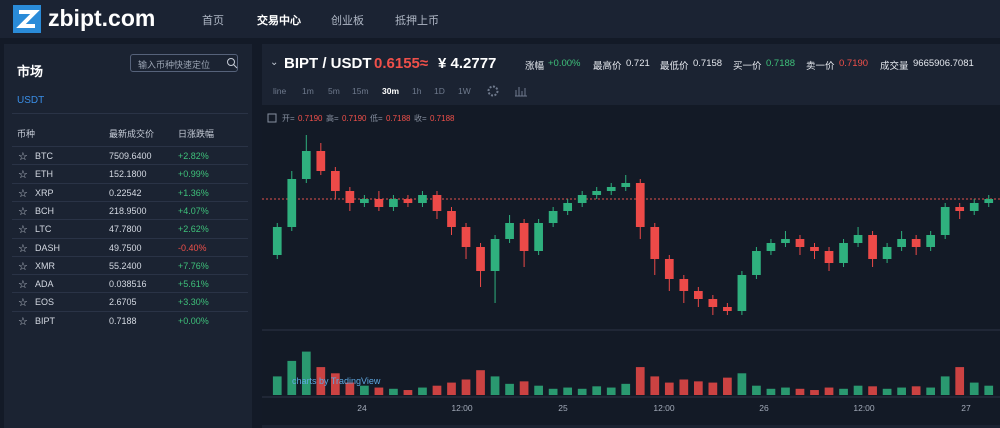 The width and height of the screenshot is (1000, 428). Describe the element at coordinates (417, 91) in the screenshot. I see `interval: 1h` at that location.